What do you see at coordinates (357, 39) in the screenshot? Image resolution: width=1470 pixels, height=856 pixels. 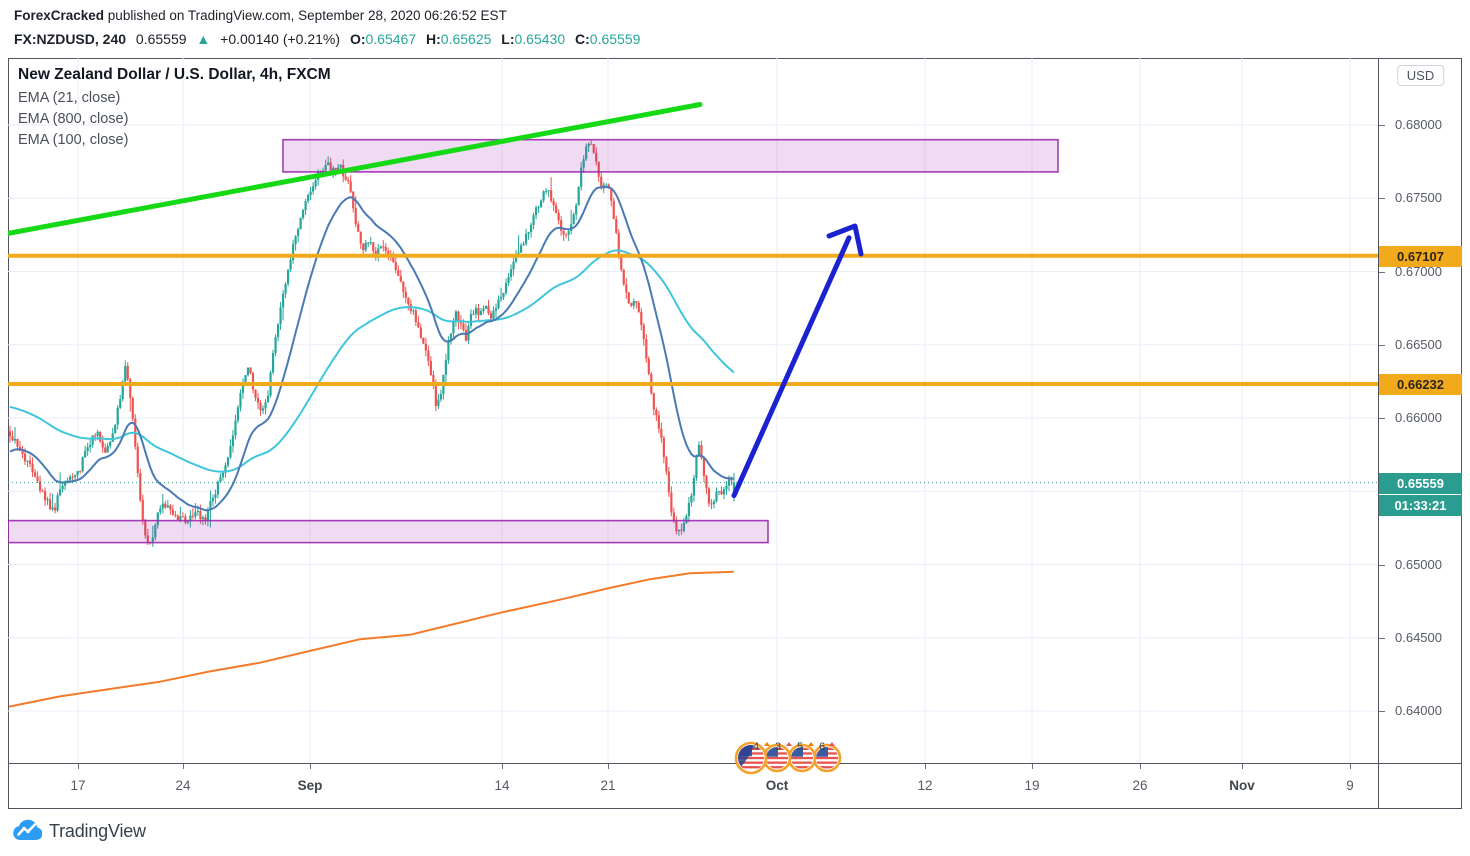 I see `open-label: O:` at bounding box center [357, 39].